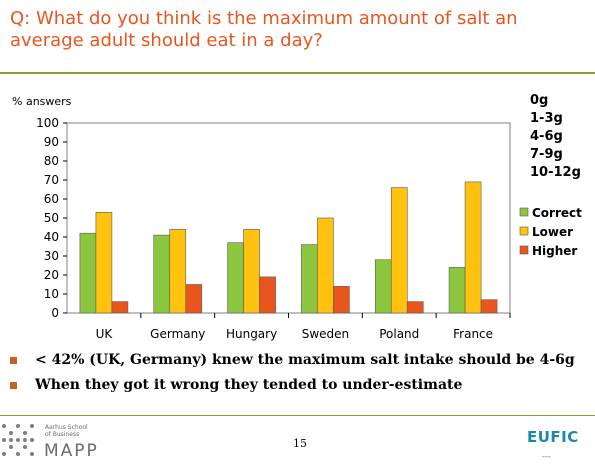 This screenshot has height=465, width=595. What do you see at coordinates (297, 415) in the screenshot?
I see `footer-divider` at bounding box center [297, 415].